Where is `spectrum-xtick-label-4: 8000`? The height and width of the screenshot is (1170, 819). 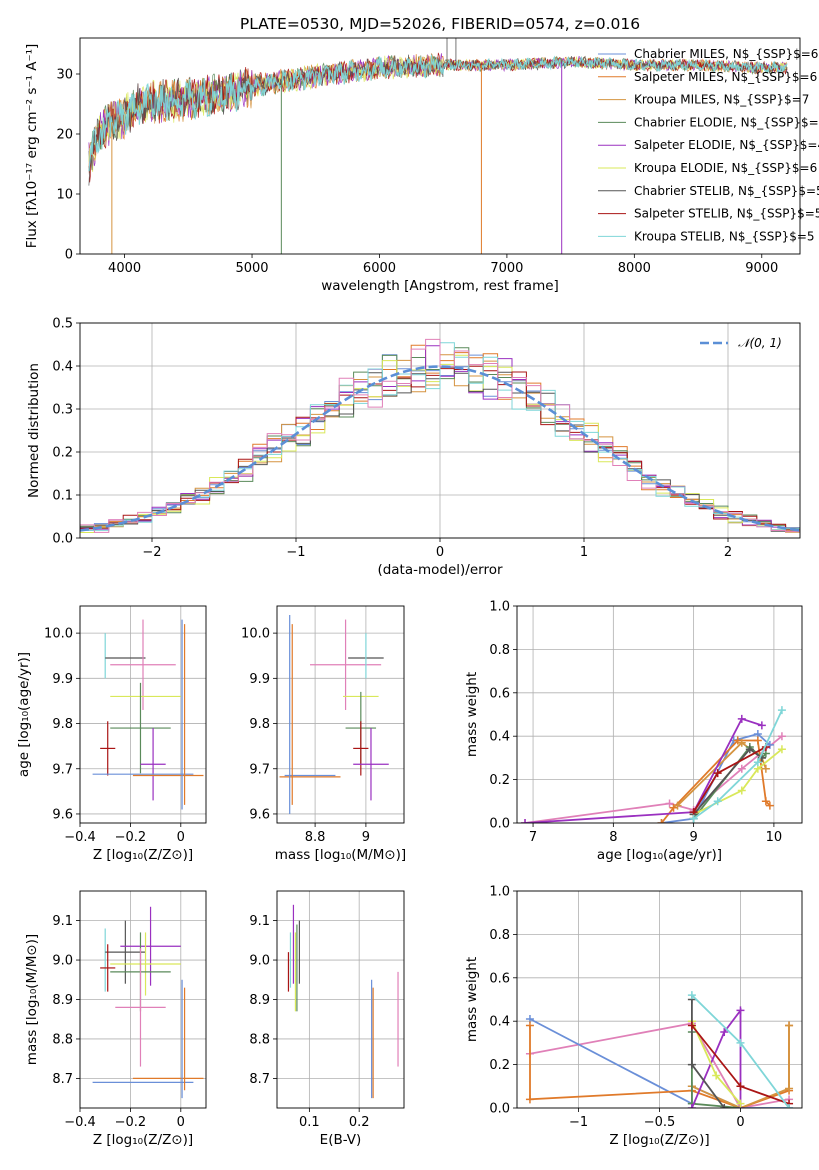
spectrum-xtick-label-4: 8000 is located at coordinates (634, 268).